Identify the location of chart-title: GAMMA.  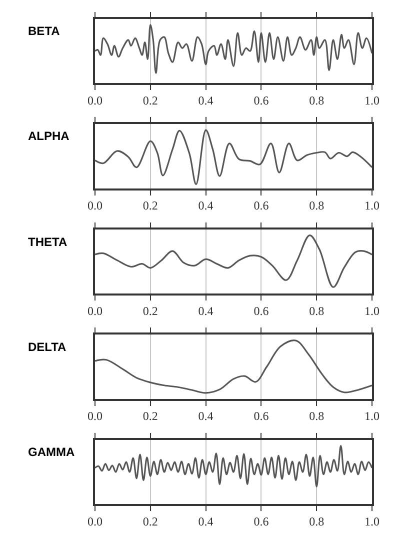
(51, 452).